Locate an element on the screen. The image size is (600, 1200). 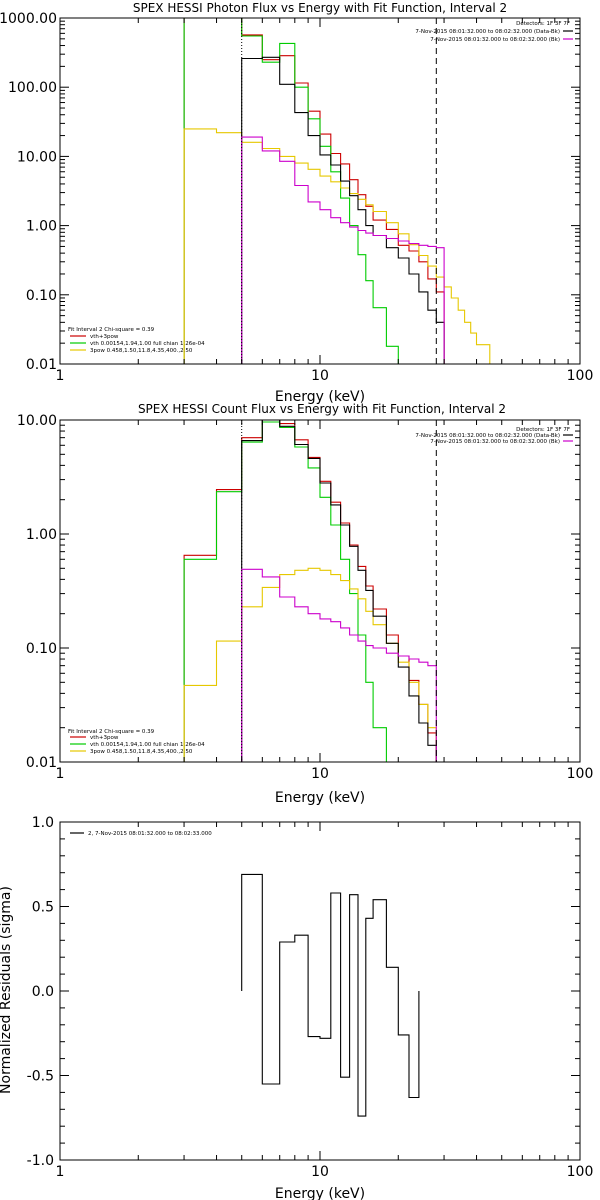
panel3-xtick-label: 10 is located at coordinates (320, 1172).